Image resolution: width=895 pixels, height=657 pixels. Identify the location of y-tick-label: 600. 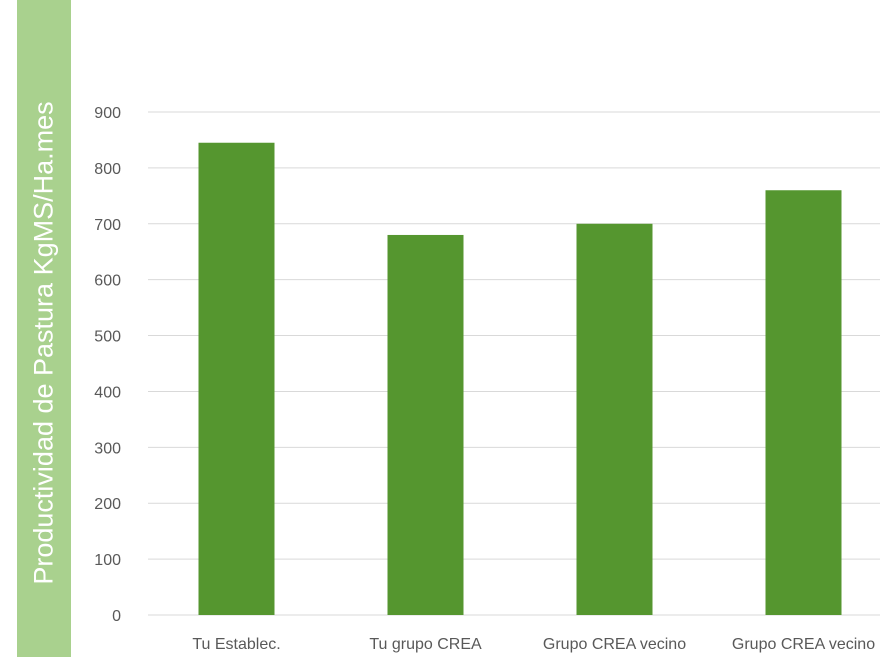
(107, 281).